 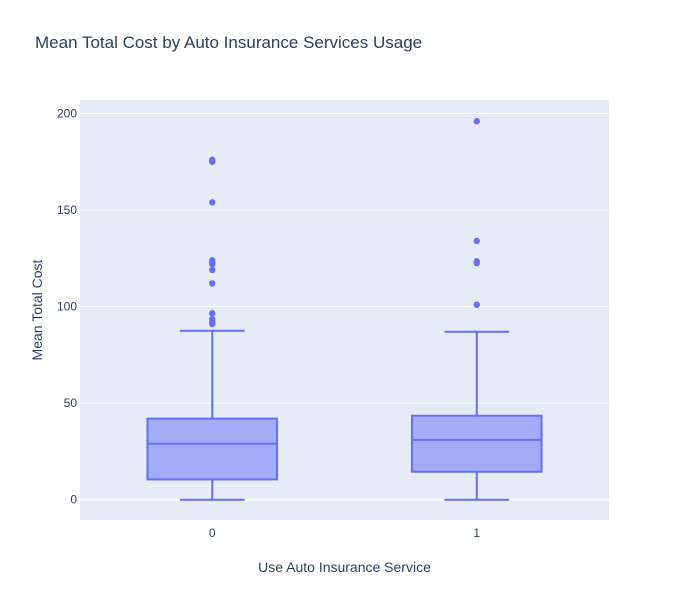 What do you see at coordinates (71, 403) in the screenshot?
I see `y-tick-label-50: 50` at bounding box center [71, 403].